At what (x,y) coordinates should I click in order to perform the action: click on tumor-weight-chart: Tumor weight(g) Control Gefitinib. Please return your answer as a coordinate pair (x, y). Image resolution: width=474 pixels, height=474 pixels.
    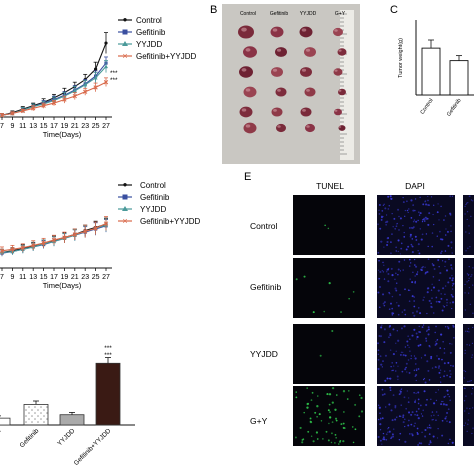
    Looking at the image, I should click on (436, 69).